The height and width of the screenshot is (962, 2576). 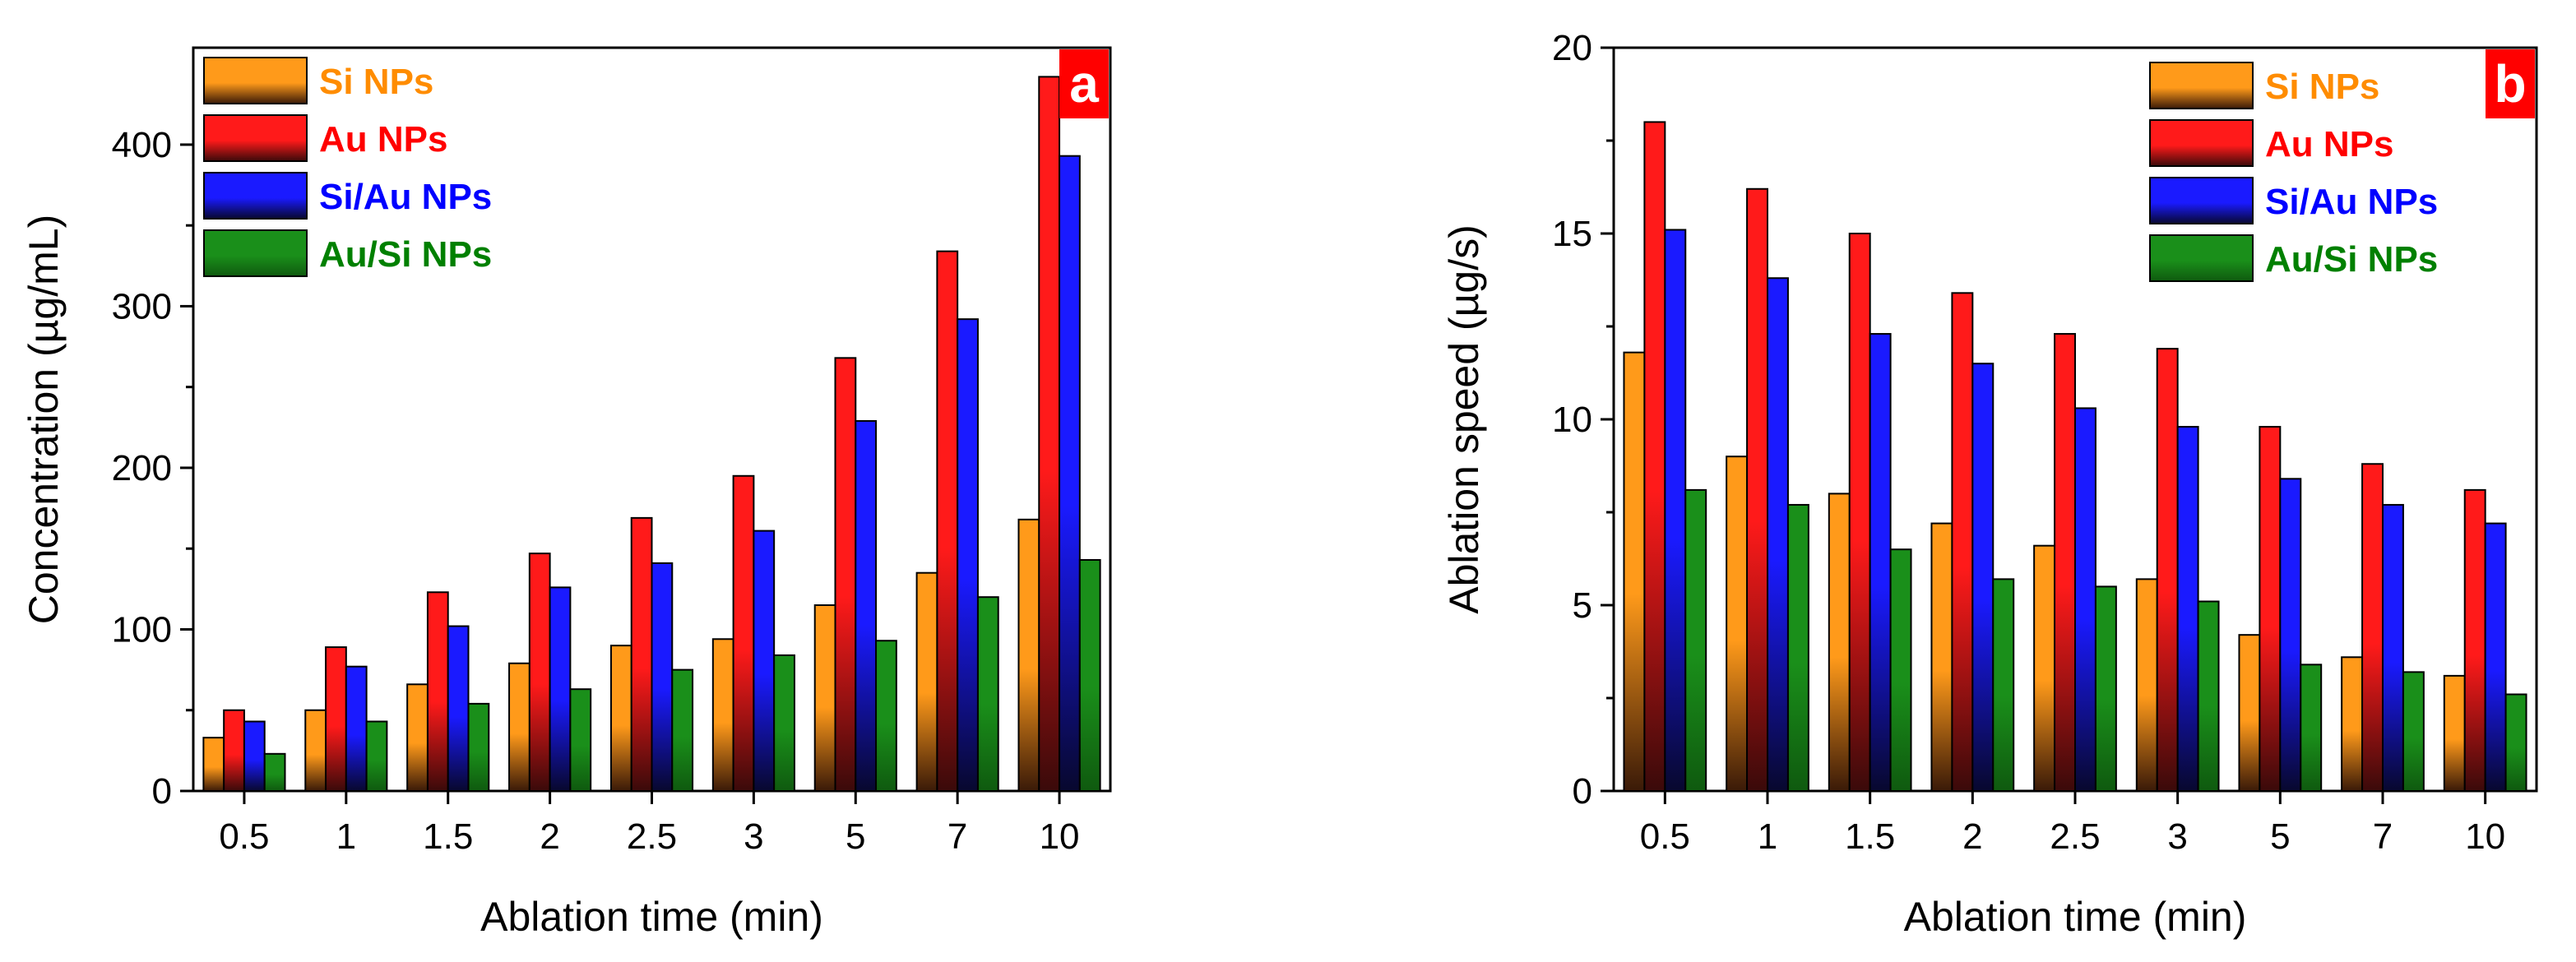 I want to click on x-tick-label: 3, so click(x=2177, y=836).